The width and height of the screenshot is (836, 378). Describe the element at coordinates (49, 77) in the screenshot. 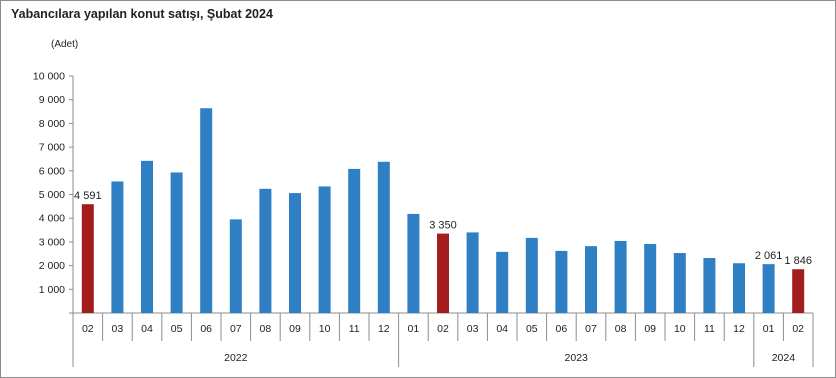

I see `y-tick-label: 10 000` at that location.